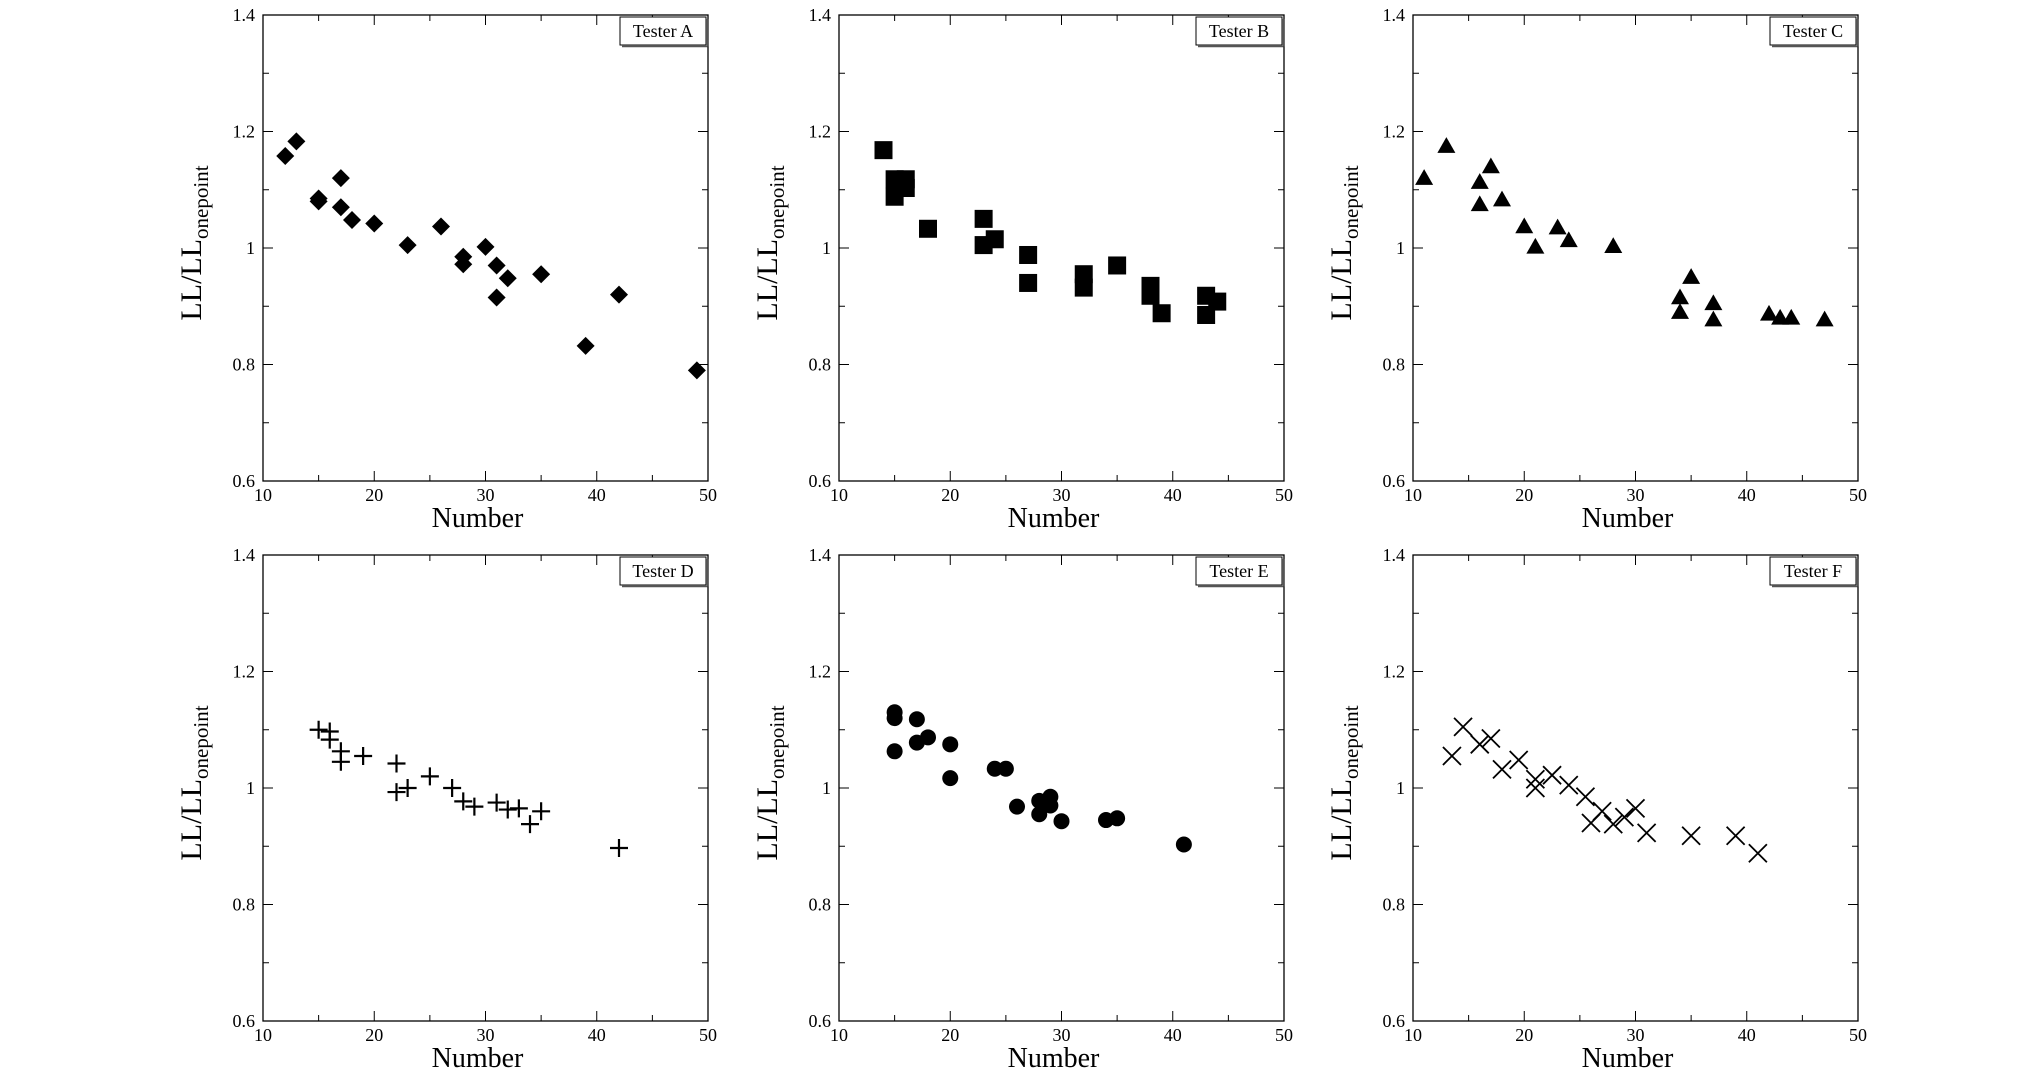 This screenshot has width=2020, height=1075. I want to click on x-axis-title: Number, so click(1054, 1058).